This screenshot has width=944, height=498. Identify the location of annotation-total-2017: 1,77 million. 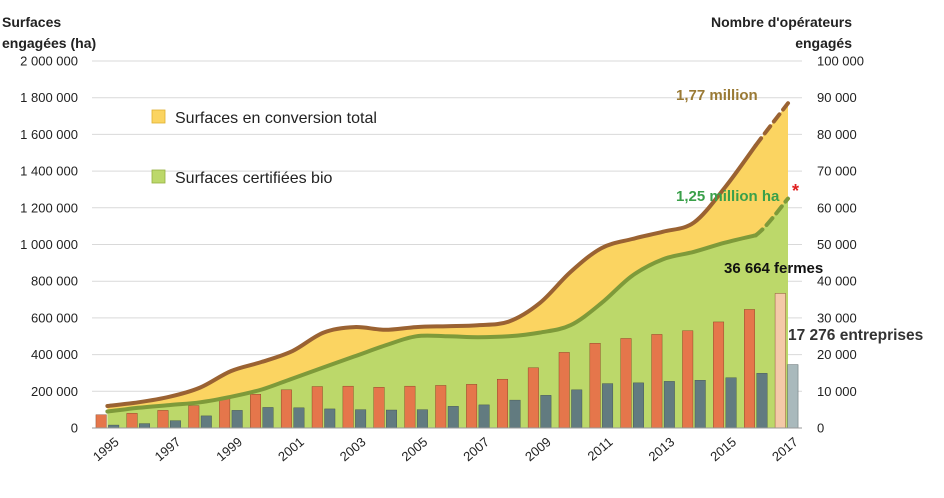
(717, 95).